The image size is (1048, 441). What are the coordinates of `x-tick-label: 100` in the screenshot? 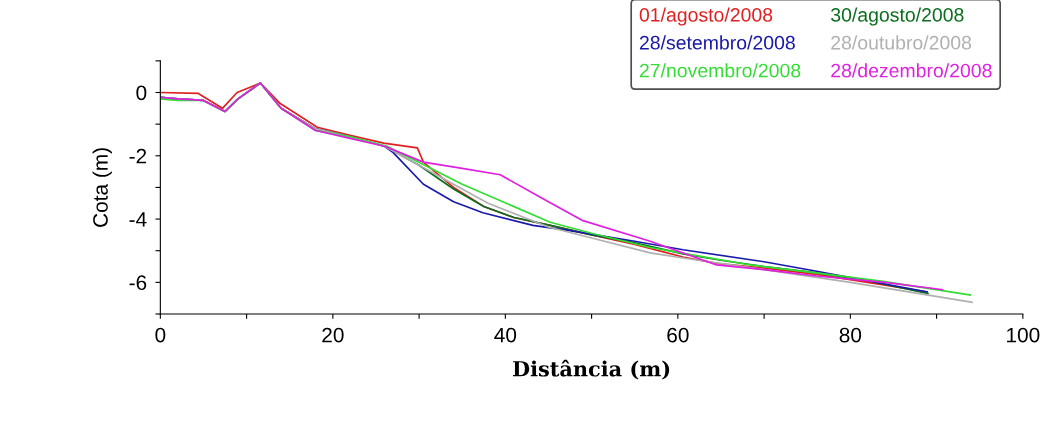 It's located at (1023, 335).